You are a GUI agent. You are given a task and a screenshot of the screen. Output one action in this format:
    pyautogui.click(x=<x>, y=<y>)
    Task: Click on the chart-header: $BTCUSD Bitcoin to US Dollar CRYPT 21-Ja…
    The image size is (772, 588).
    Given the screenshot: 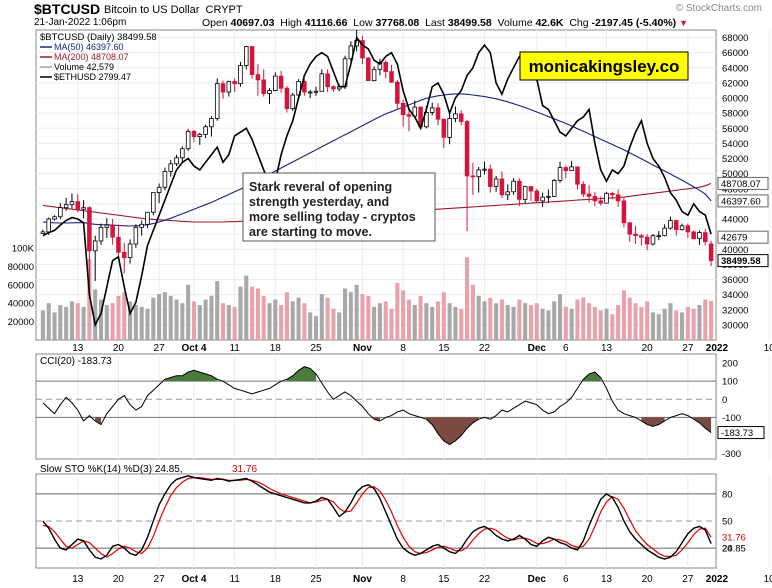 What is the action you would take?
    pyautogui.click(x=386, y=15)
    